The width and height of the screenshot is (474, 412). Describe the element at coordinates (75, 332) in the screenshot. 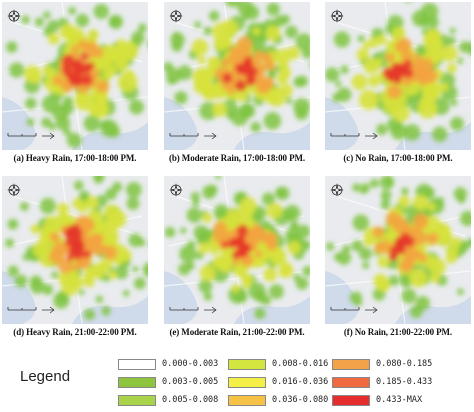

I see `caption-d: (d) Heavy Rain, 21:00-22:00 PM.` at that location.